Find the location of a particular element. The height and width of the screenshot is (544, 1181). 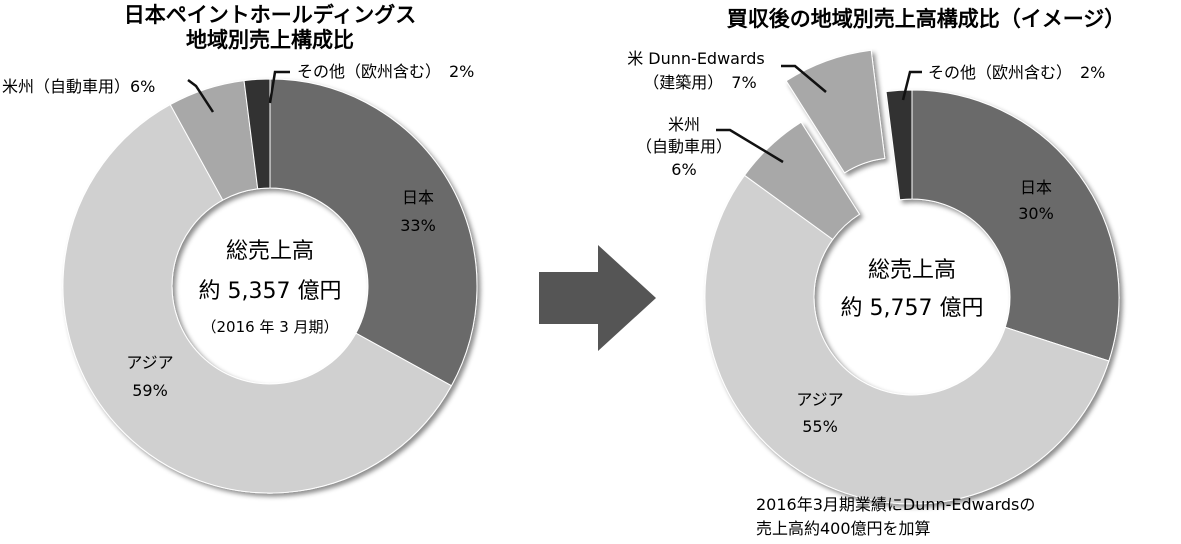

left-title-line1: 日本ペイントホールディングス is located at coordinates (270, 15).